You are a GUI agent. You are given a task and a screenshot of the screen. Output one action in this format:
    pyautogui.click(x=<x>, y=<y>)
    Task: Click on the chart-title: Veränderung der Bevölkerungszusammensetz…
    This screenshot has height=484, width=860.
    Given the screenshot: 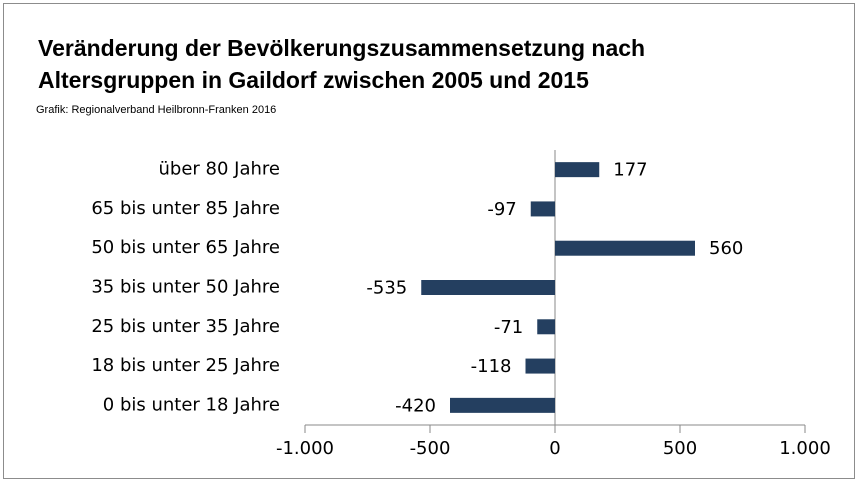 What is the action you would take?
    pyautogui.click(x=342, y=64)
    